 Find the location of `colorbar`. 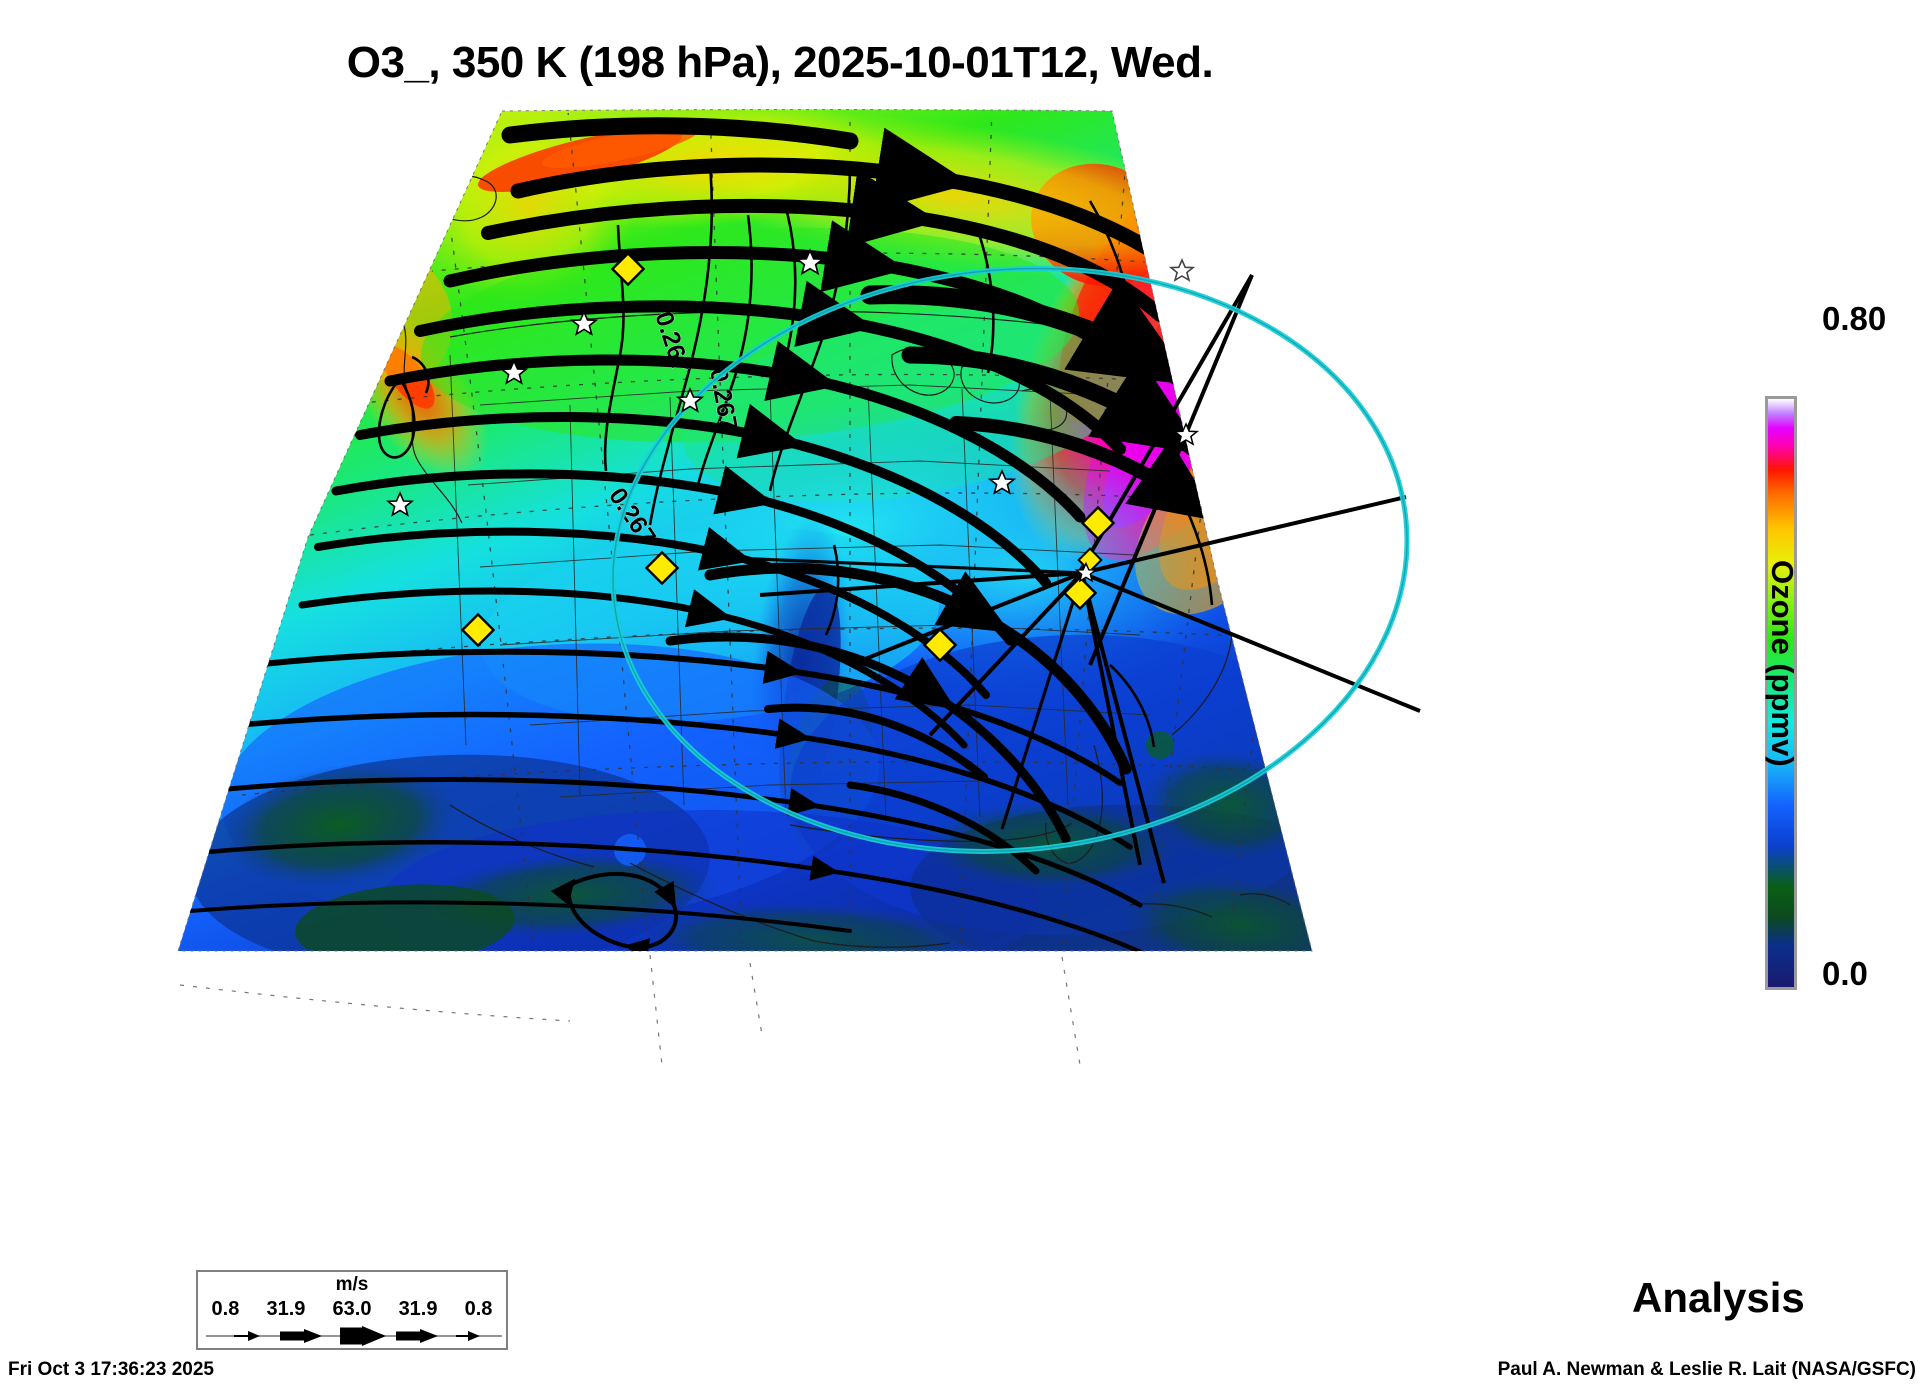

colorbar is located at coordinates (1781, 693).